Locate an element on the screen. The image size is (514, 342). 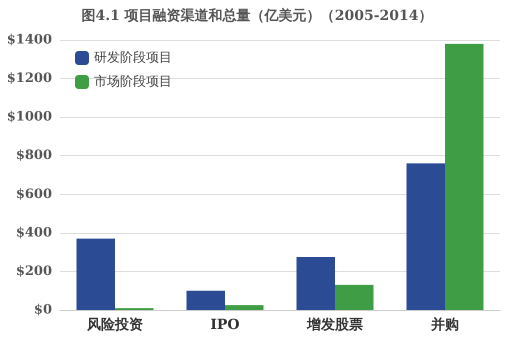
x-tick-label: 并购 is located at coordinates (444, 324).